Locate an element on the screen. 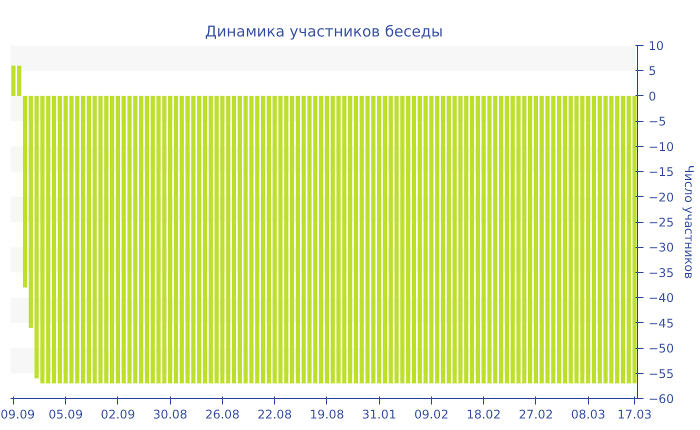 The height and width of the screenshot is (430, 700). y-tick-label: −15 is located at coordinates (661, 172).